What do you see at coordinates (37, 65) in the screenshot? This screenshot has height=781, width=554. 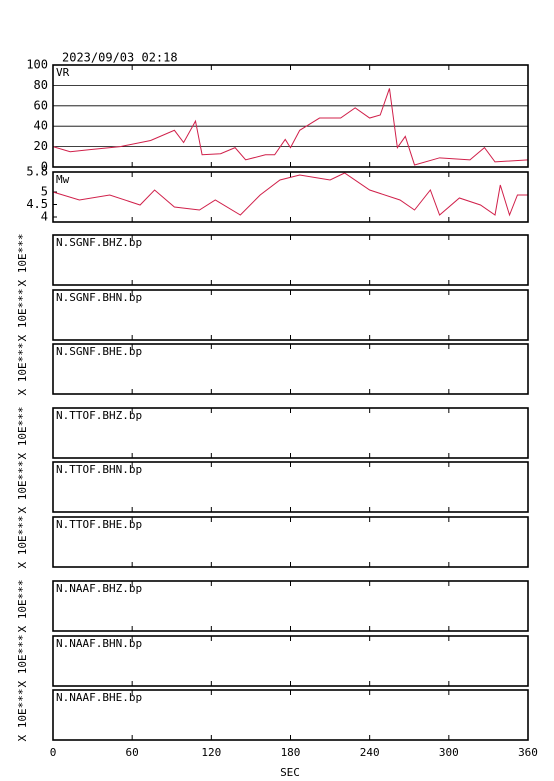 I see `y-tick-label: 100` at bounding box center [37, 65].